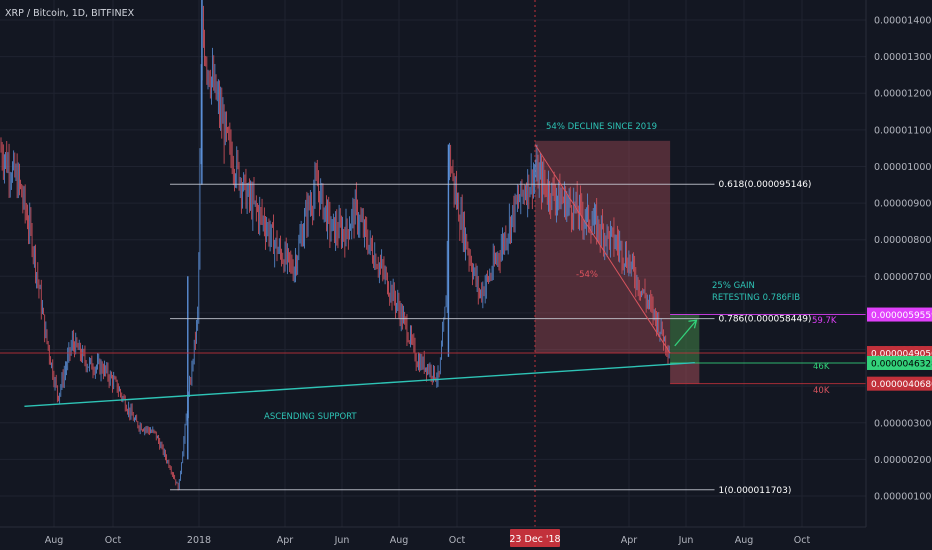 The width and height of the screenshot is (932, 550). Describe the element at coordinates (359, 384) in the screenshot. I see `ascending-support-line` at that location.